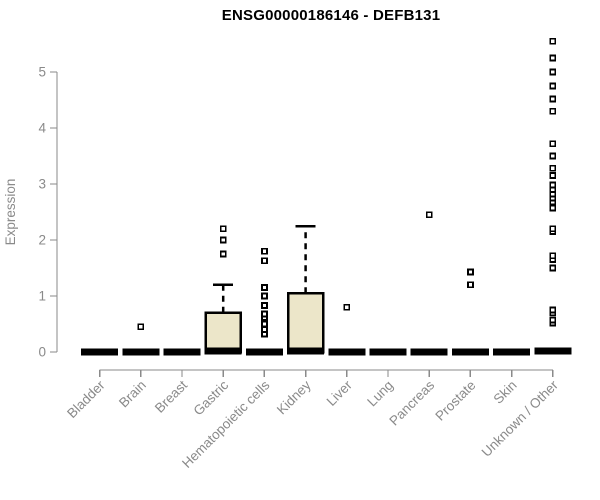 The image size is (600, 500). What do you see at coordinates (42, 72) in the screenshot?
I see `y-tick-label: 5` at bounding box center [42, 72].